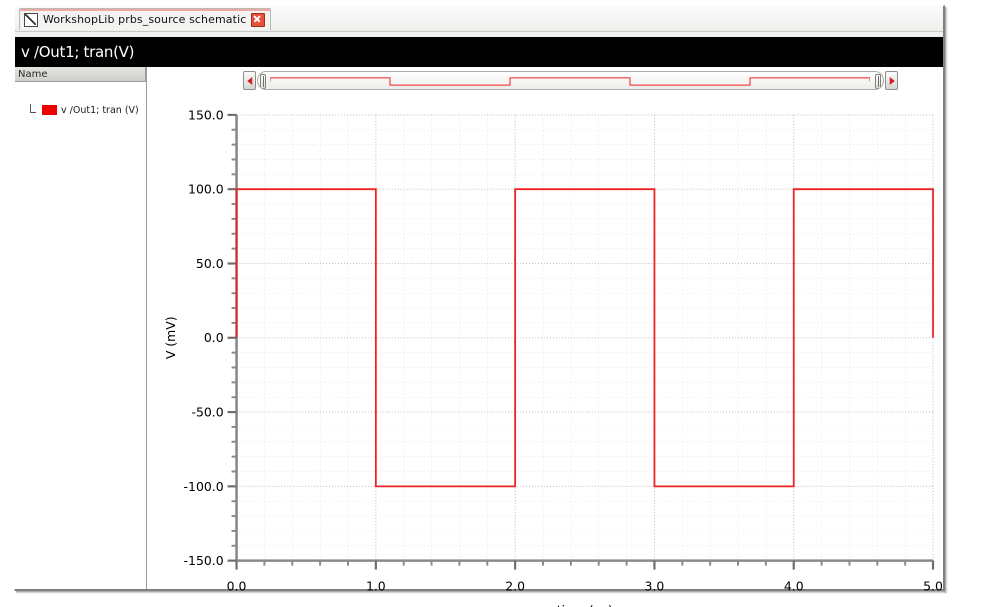 This screenshot has width=991, height=607. Describe the element at coordinates (207, 412) in the screenshot. I see `svg-text: -50.0` at that location.